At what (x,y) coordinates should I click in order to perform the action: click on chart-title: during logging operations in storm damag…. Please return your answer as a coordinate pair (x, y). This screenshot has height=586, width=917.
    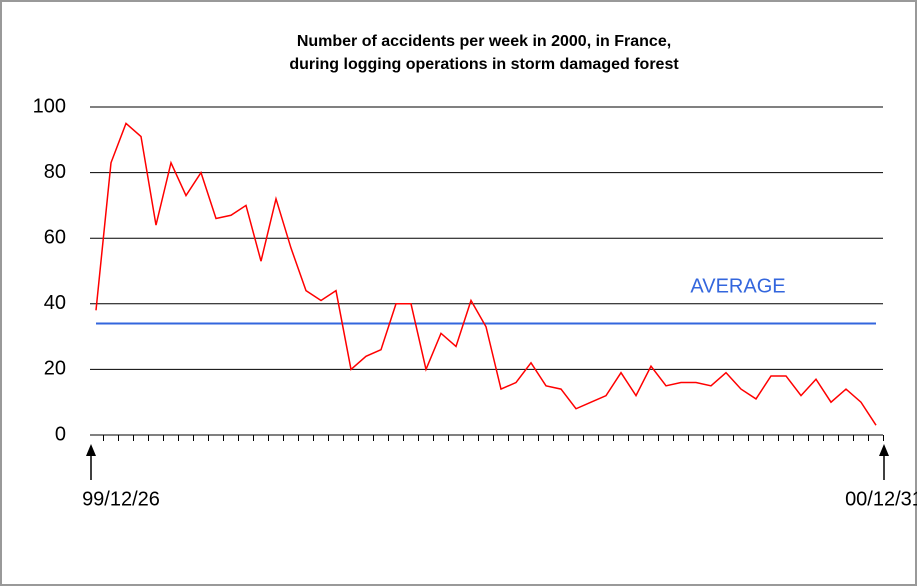
    Looking at the image, I should click on (484, 64).